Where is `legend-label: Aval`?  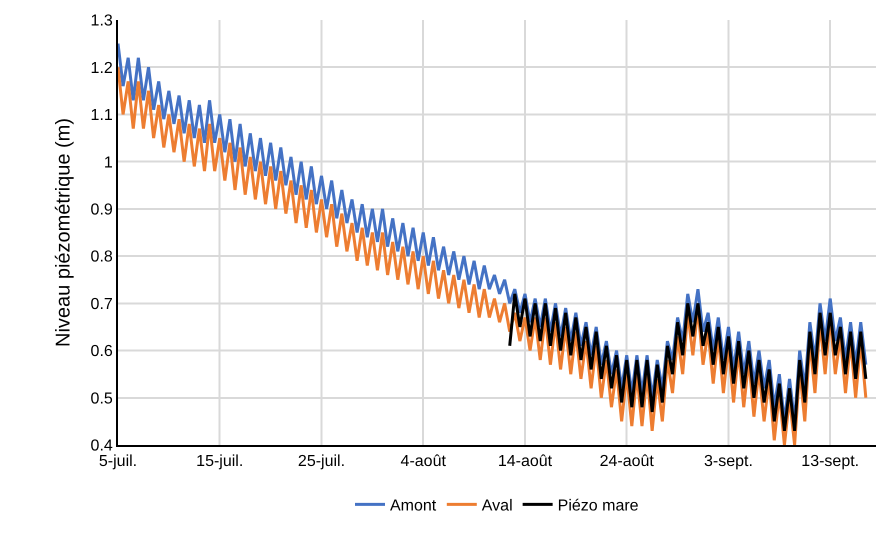 legend-label: Aval is located at coordinates (497, 506).